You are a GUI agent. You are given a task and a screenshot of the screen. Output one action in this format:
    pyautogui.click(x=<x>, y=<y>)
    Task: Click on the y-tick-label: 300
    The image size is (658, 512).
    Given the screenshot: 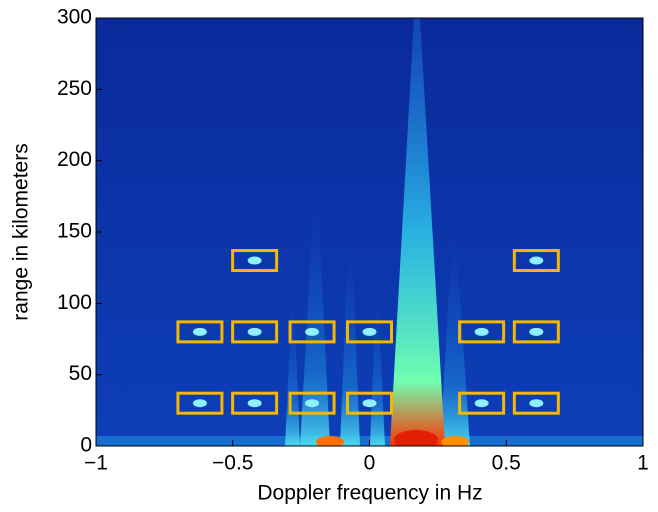 What is the action you would take?
    pyautogui.click(x=74, y=17)
    